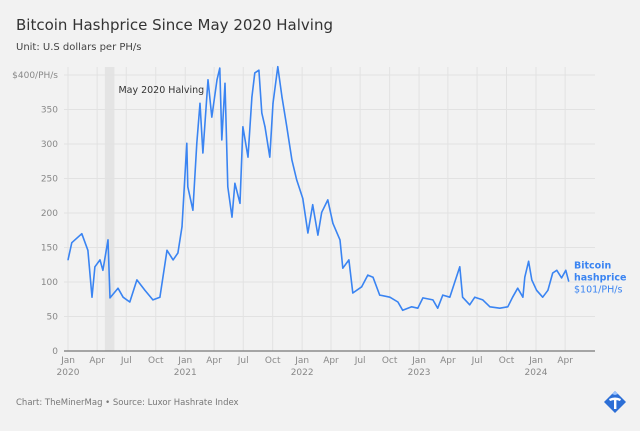 Image resolution: width=640 pixels, height=431 pixels. I want to click on x-tick-year: 2020, so click(68, 373).